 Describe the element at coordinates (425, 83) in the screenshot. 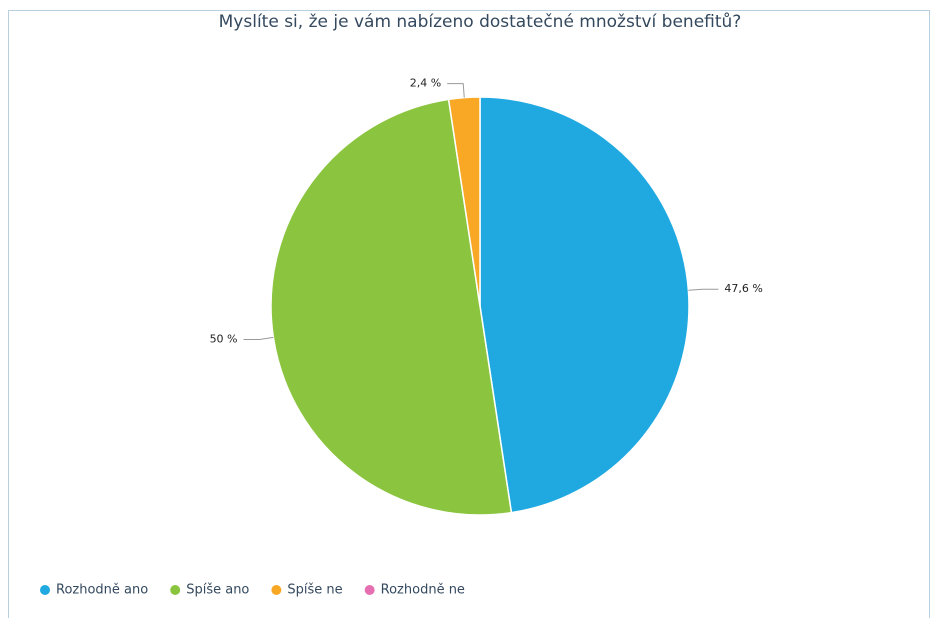

I see `data-label: 2,4 %` at that location.